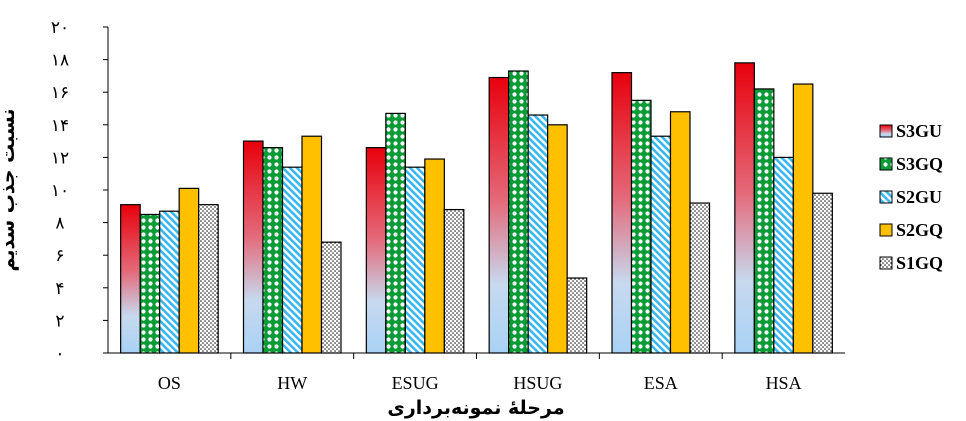 This screenshot has width=966, height=421. Describe the element at coordinates (130, 279) in the screenshot. I see `bar-s3gu-os` at that location.